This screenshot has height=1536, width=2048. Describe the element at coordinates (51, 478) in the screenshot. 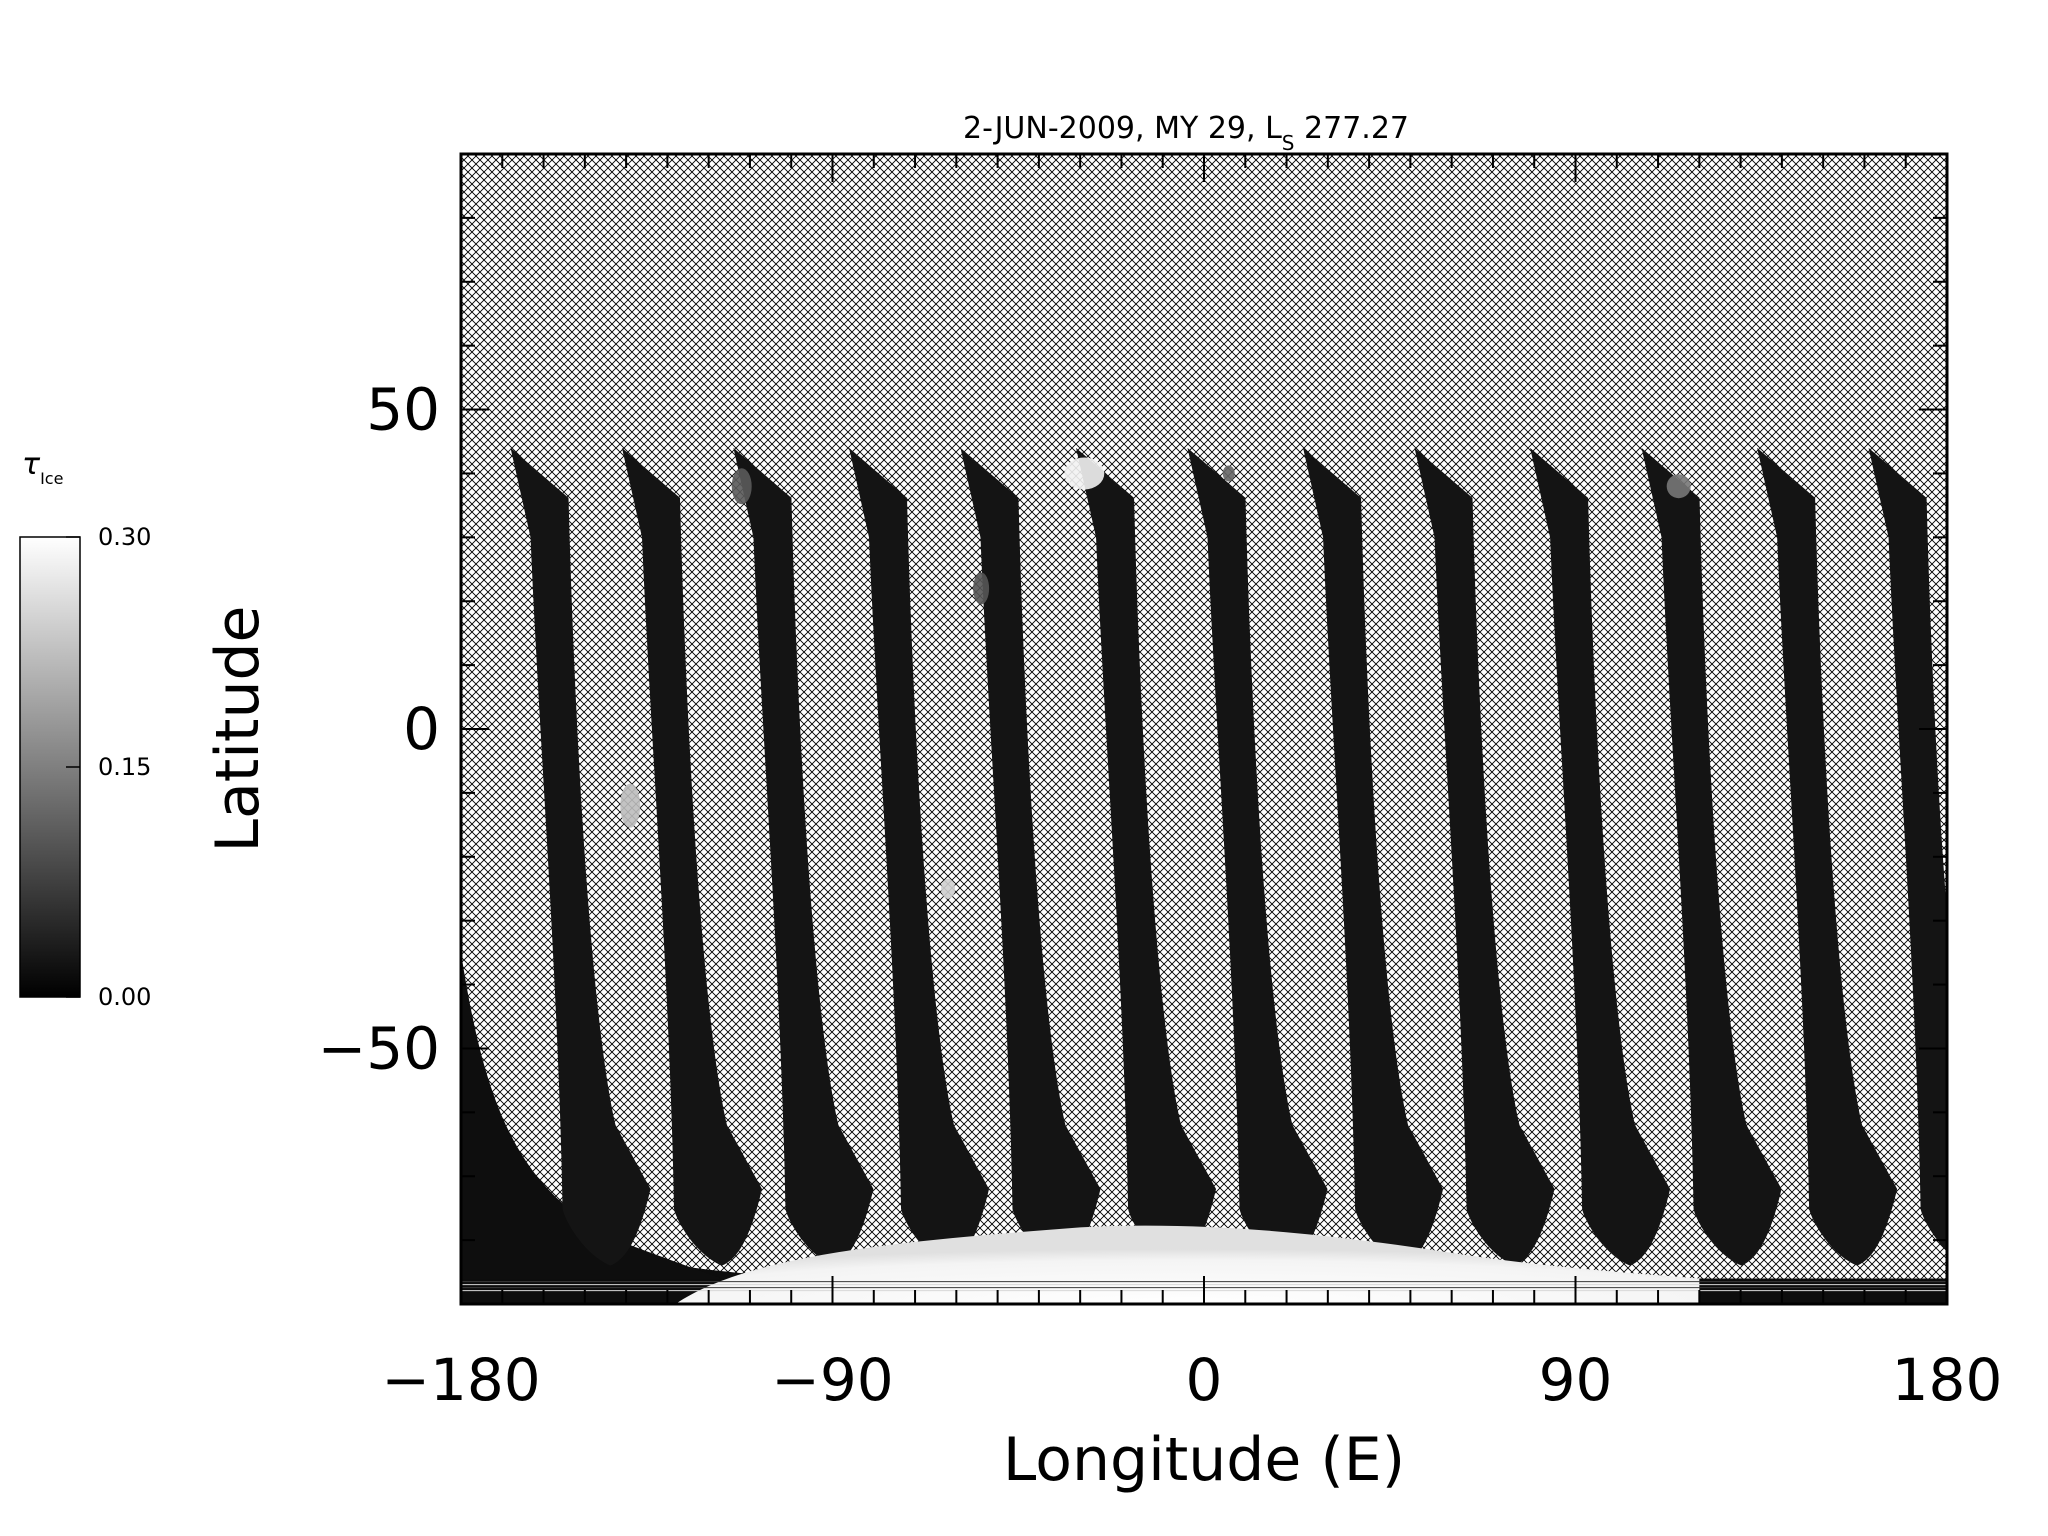

I see `colorbar-label-subscript: Ice` at that location.